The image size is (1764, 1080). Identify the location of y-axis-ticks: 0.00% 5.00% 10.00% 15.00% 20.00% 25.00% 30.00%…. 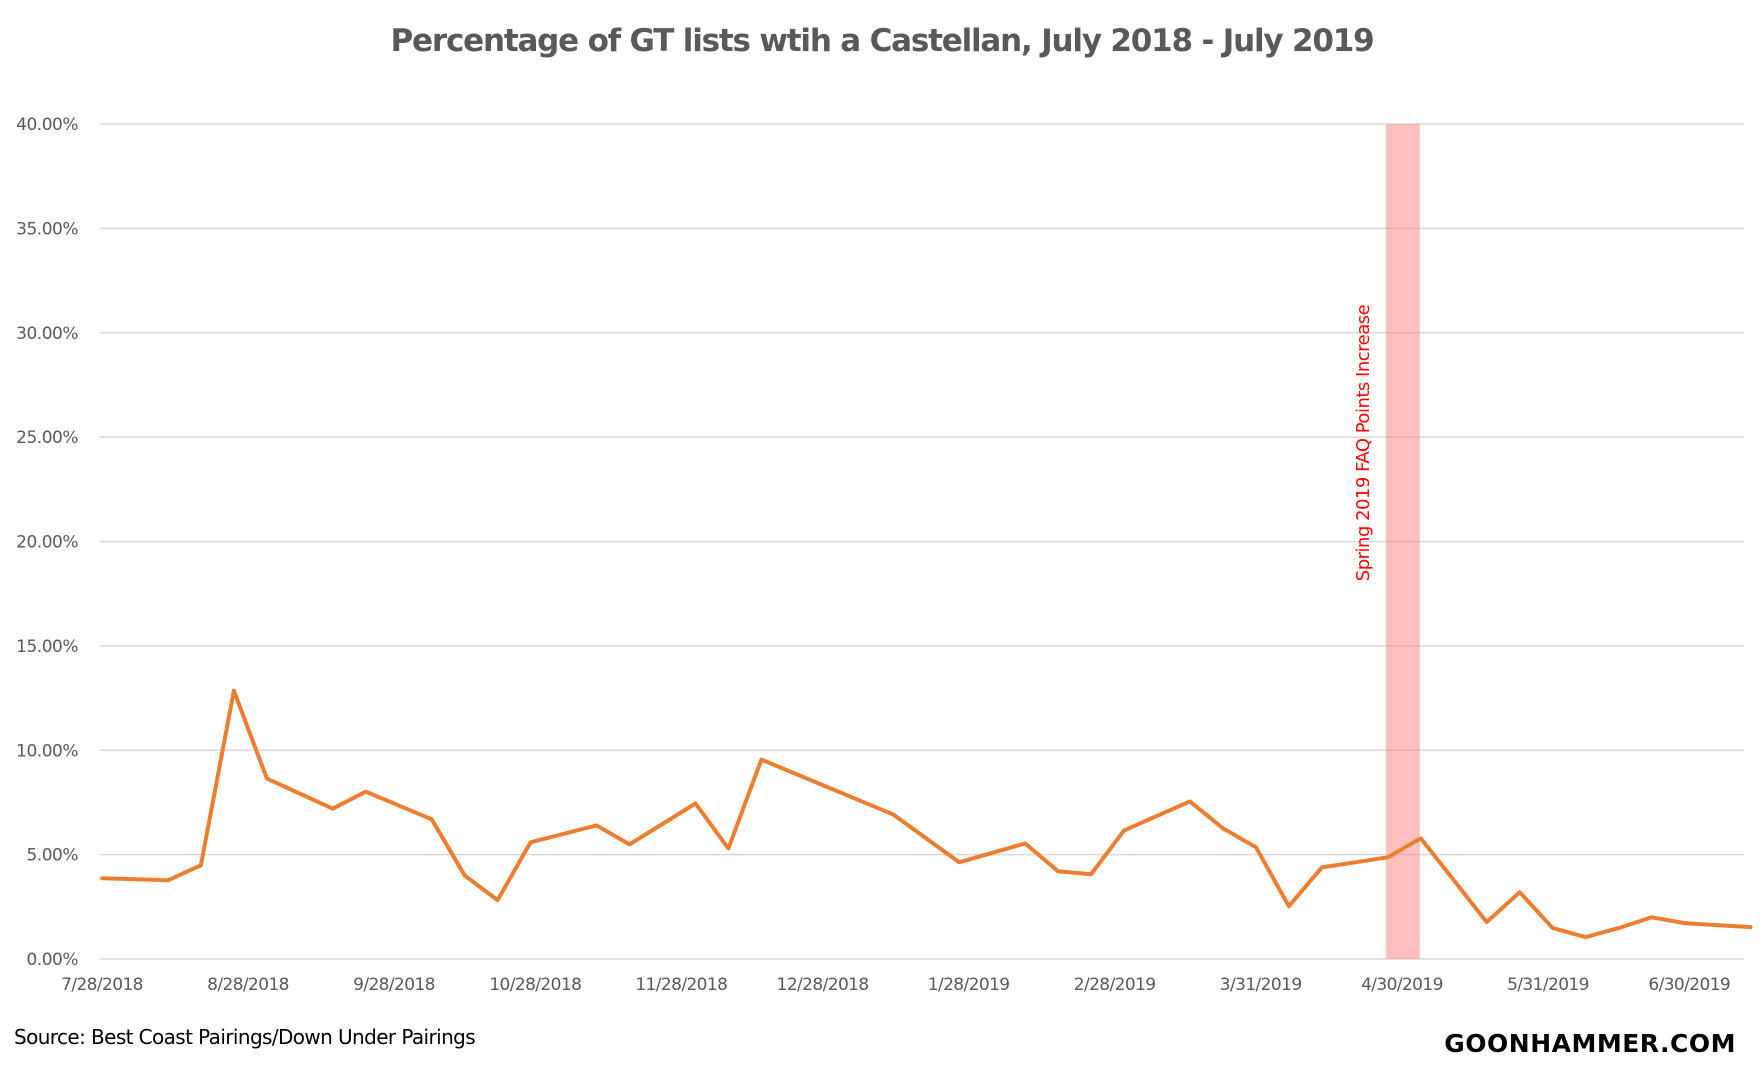
(47, 542).